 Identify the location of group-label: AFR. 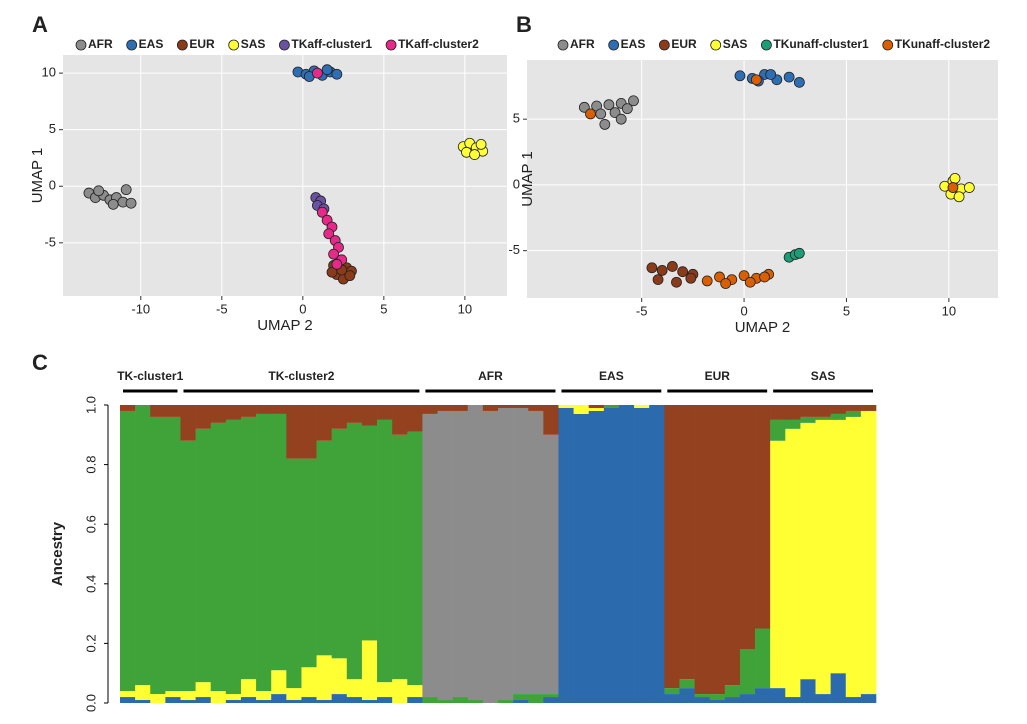
(490, 376).